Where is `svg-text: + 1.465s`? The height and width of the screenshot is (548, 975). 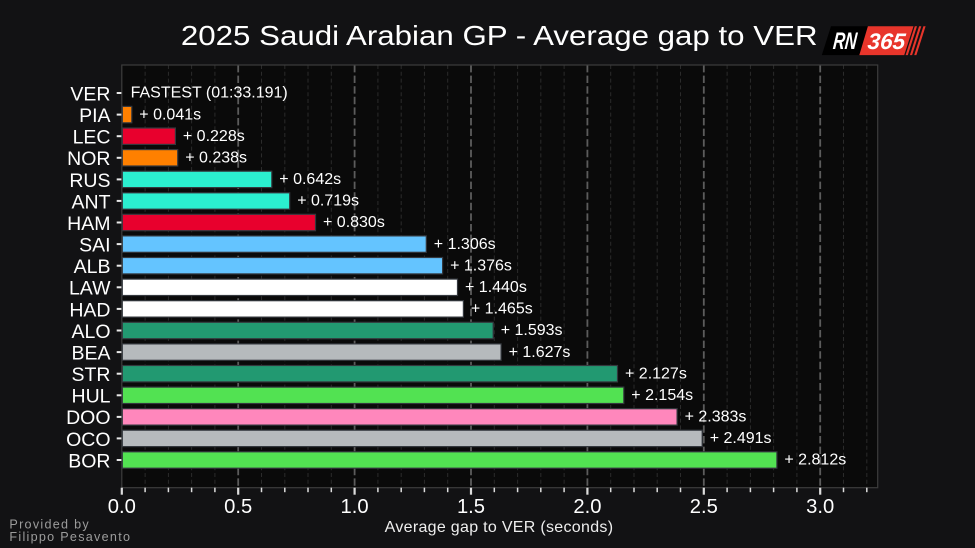 svg-text: + 1.465s is located at coordinates (502, 309).